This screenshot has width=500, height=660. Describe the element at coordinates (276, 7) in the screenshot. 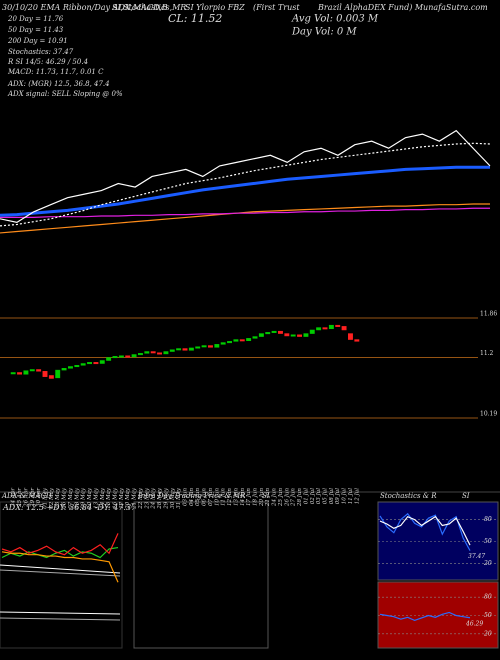

I see `header: (First Trust` at that location.